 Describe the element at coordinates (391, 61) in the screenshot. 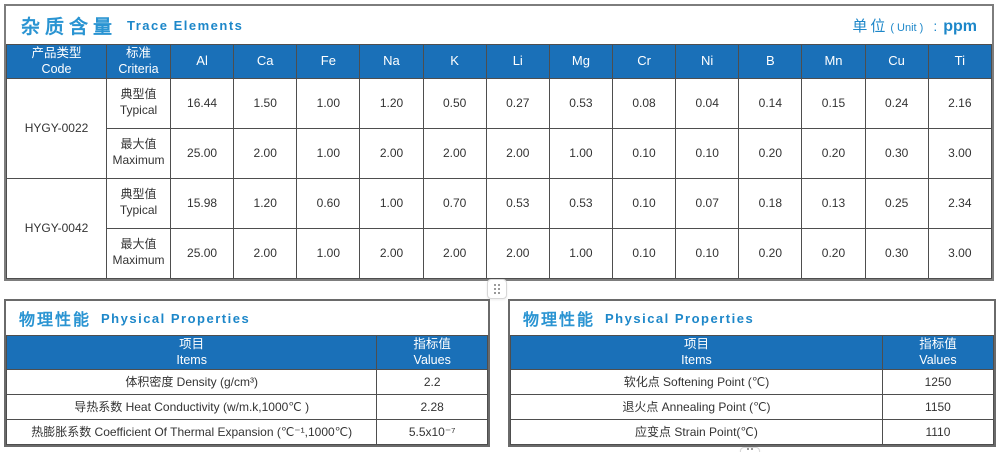

I see `col-header-element-na: Na` at that location.